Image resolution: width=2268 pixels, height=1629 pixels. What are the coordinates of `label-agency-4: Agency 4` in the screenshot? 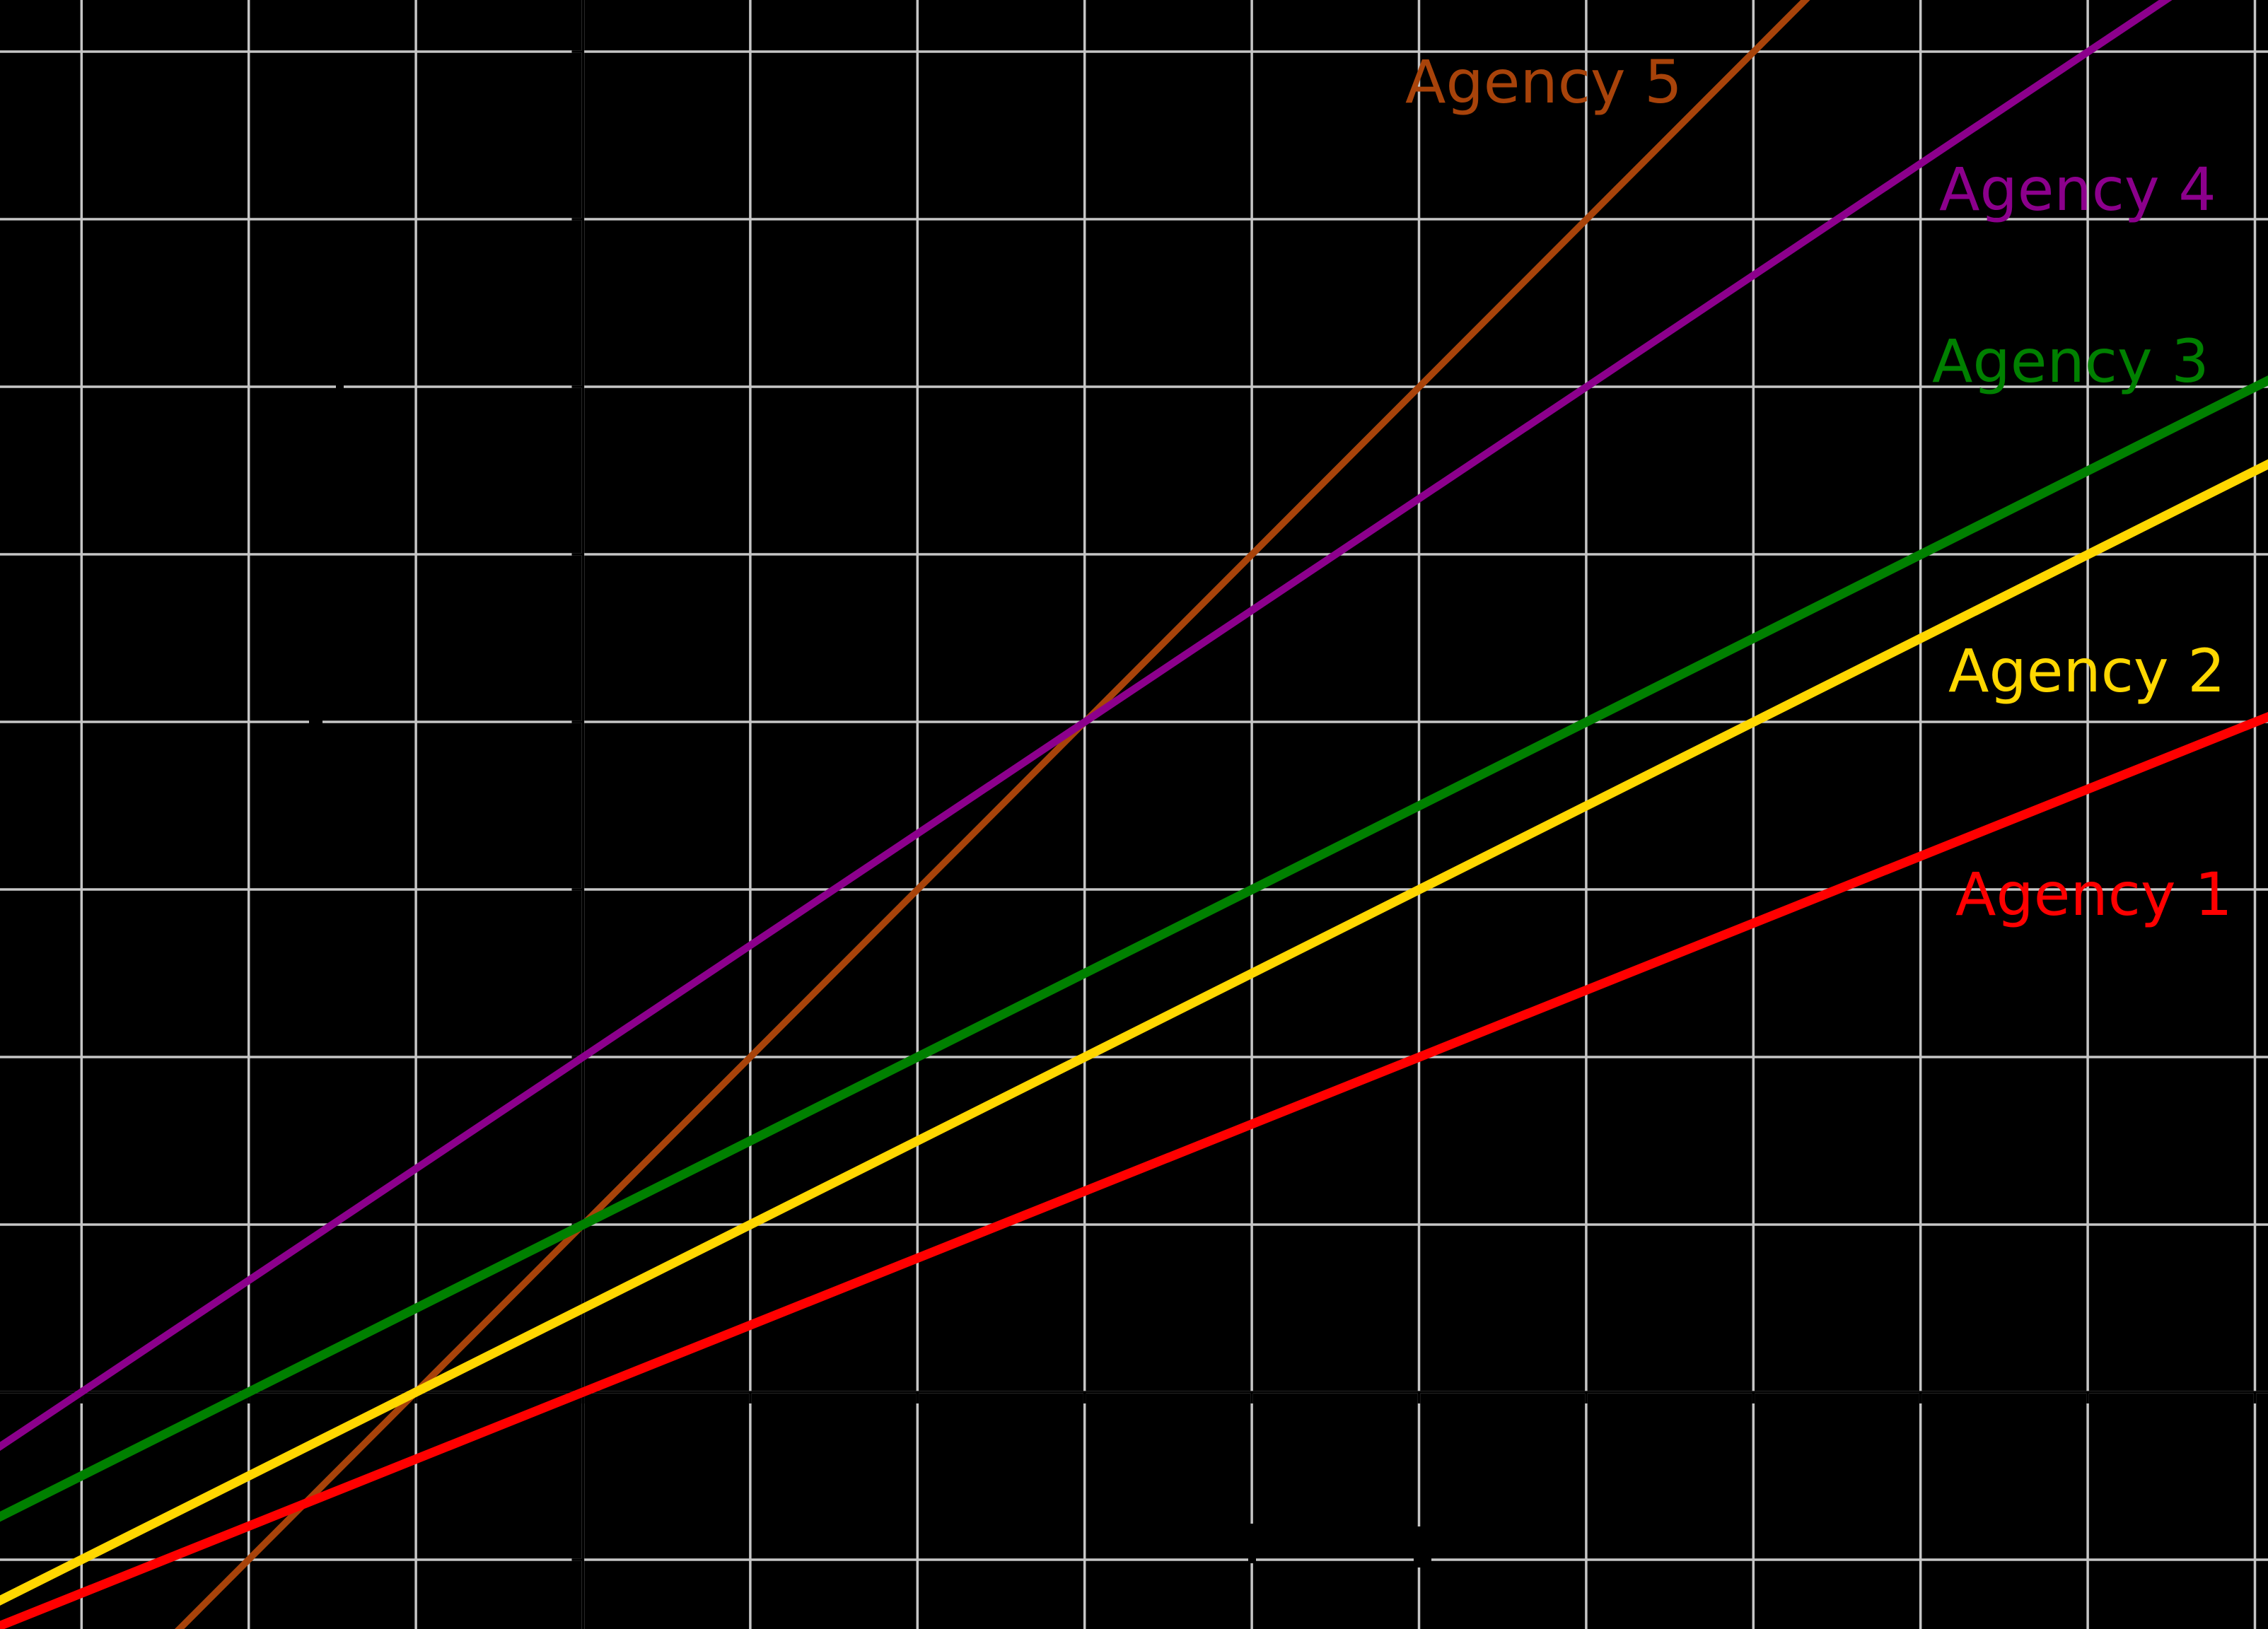 It's located at (2077, 189).